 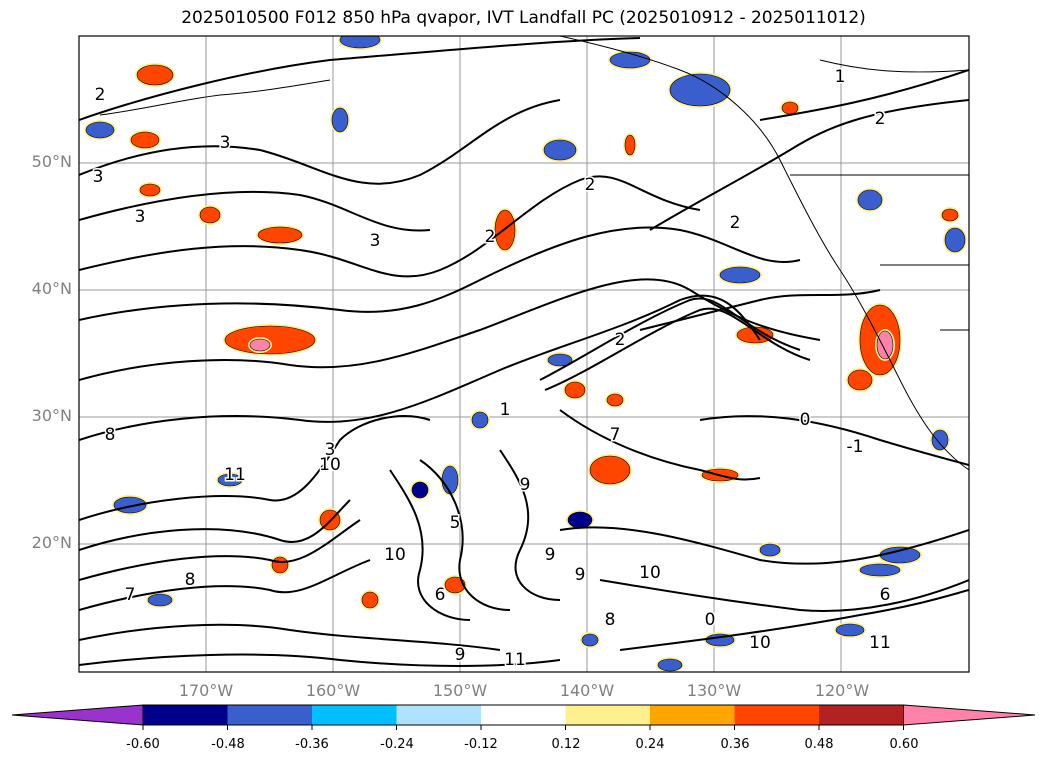 I want to click on colorbar-tick: -0.12, so click(x=481, y=744).